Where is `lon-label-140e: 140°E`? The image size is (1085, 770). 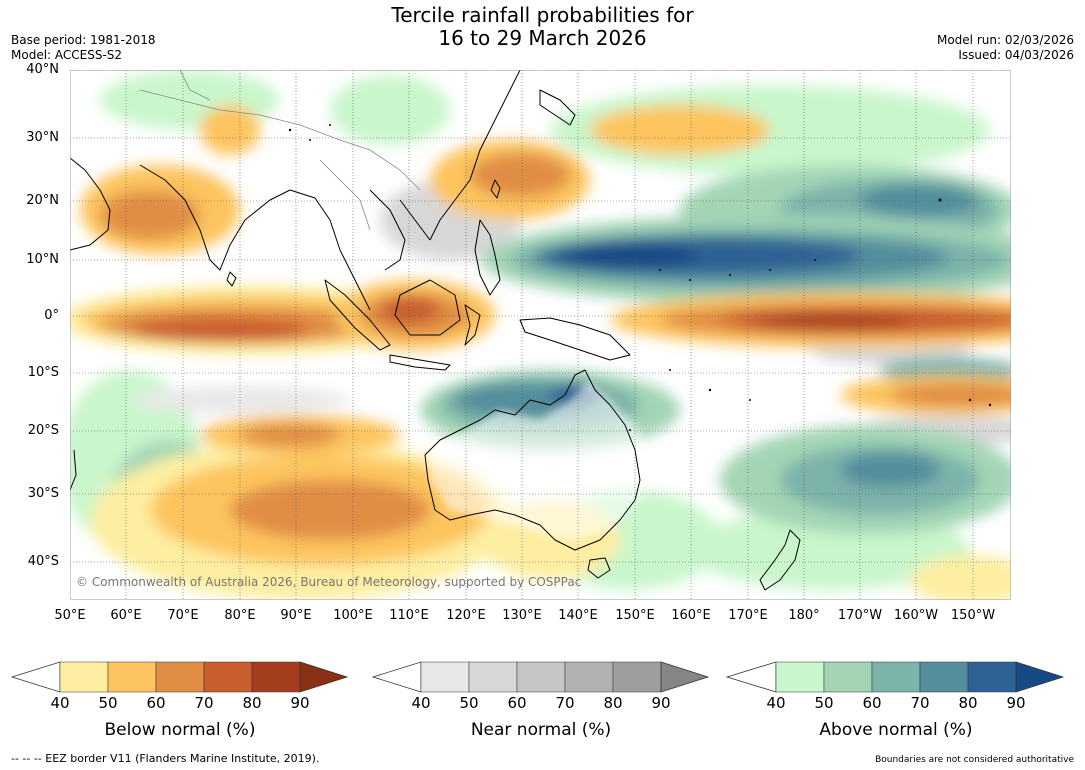 lon-label-140e: 140°E is located at coordinates (578, 615).